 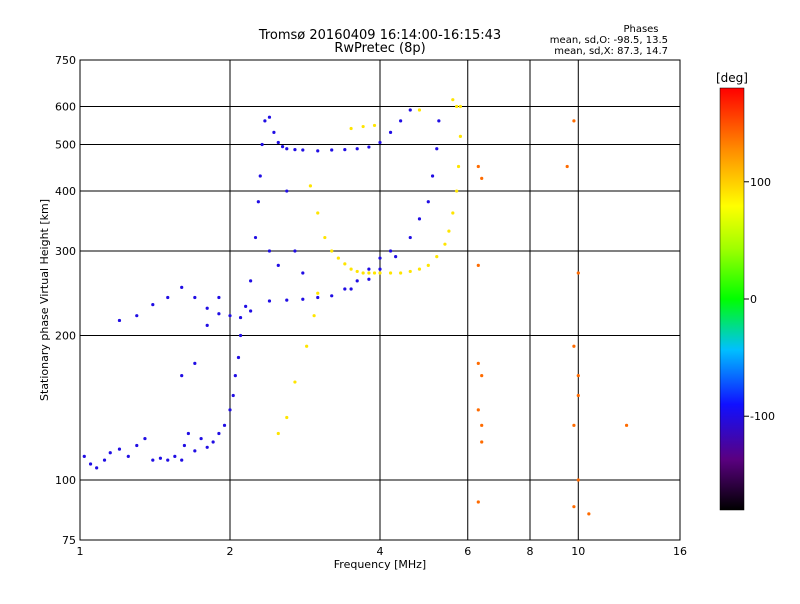 What do you see at coordinates (65, 300) in the screenshot?
I see `y-axis-ticks: 75 100 200 300 400 500 600 750` at bounding box center [65, 300].